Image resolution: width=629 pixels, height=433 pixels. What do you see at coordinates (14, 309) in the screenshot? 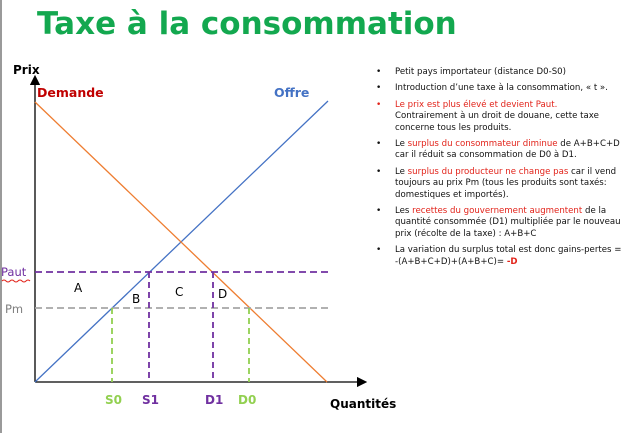
I see `pm-label: Pm` at bounding box center [14, 309].